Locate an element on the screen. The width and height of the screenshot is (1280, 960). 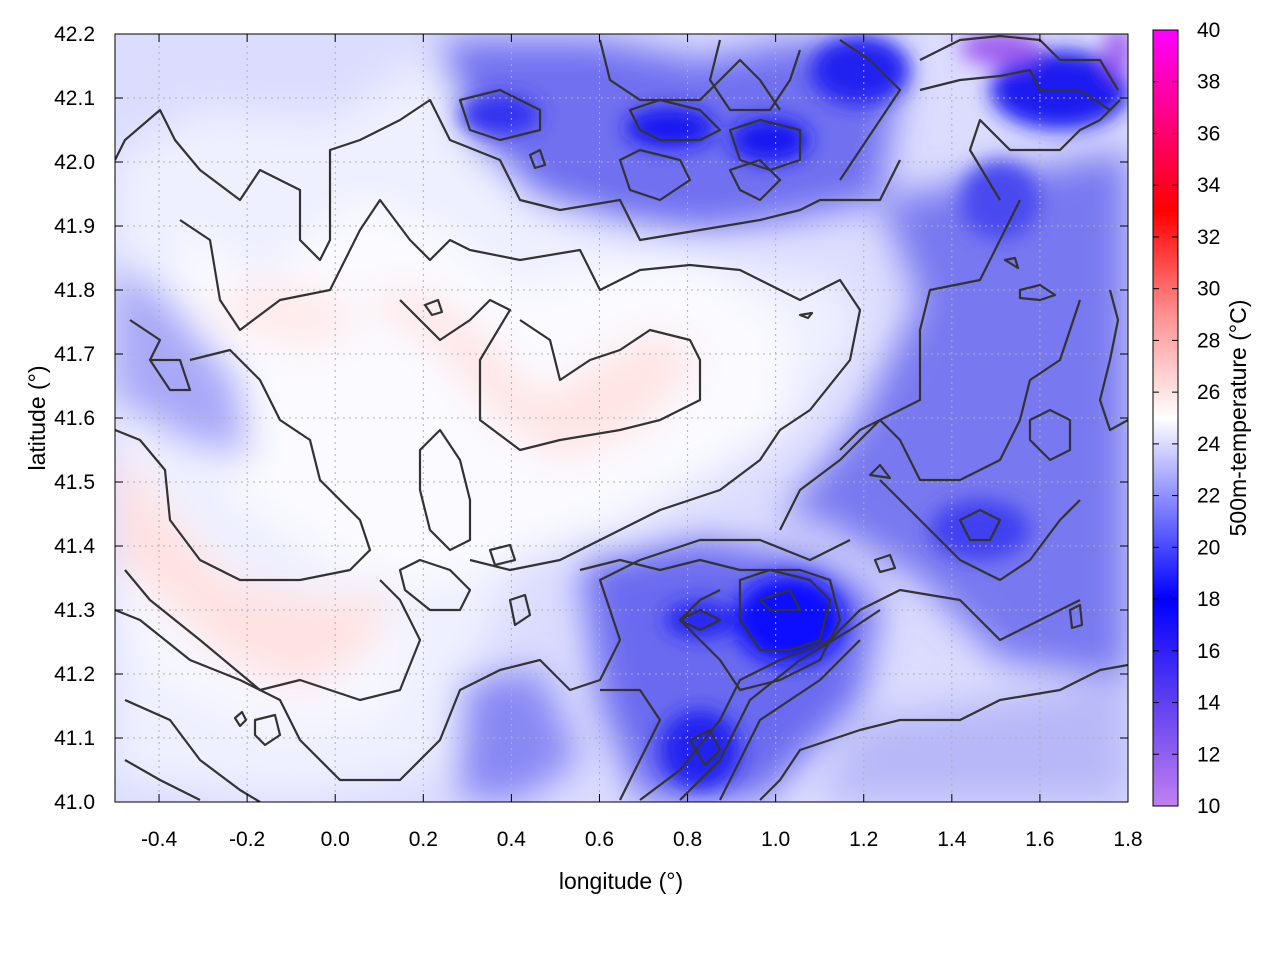
colorbar is located at coordinates (1165, 418).